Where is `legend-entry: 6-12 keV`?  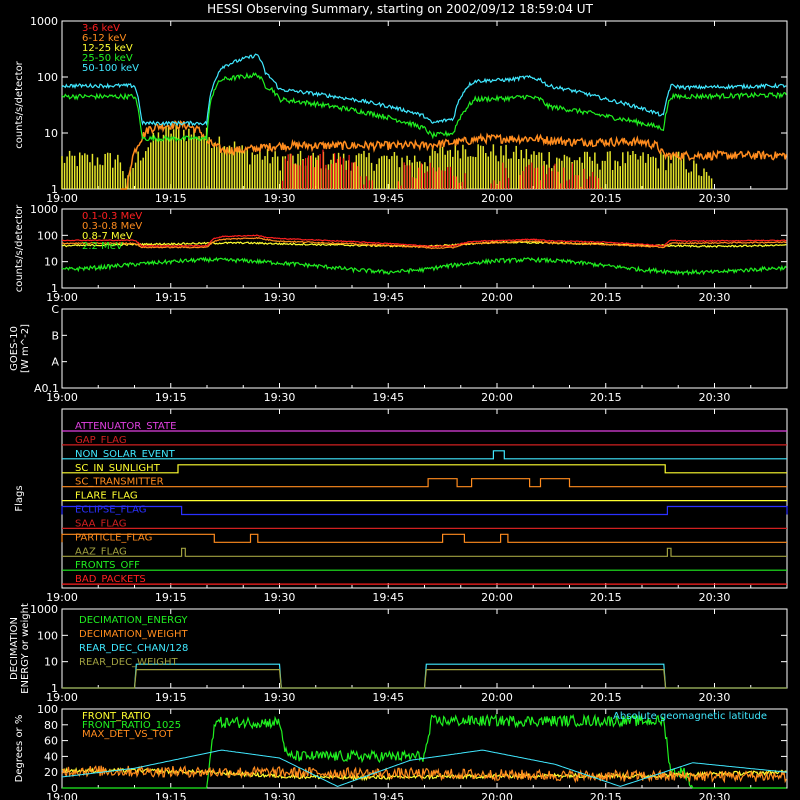
legend-entry: 6-12 keV is located at coordinates (104, 38).